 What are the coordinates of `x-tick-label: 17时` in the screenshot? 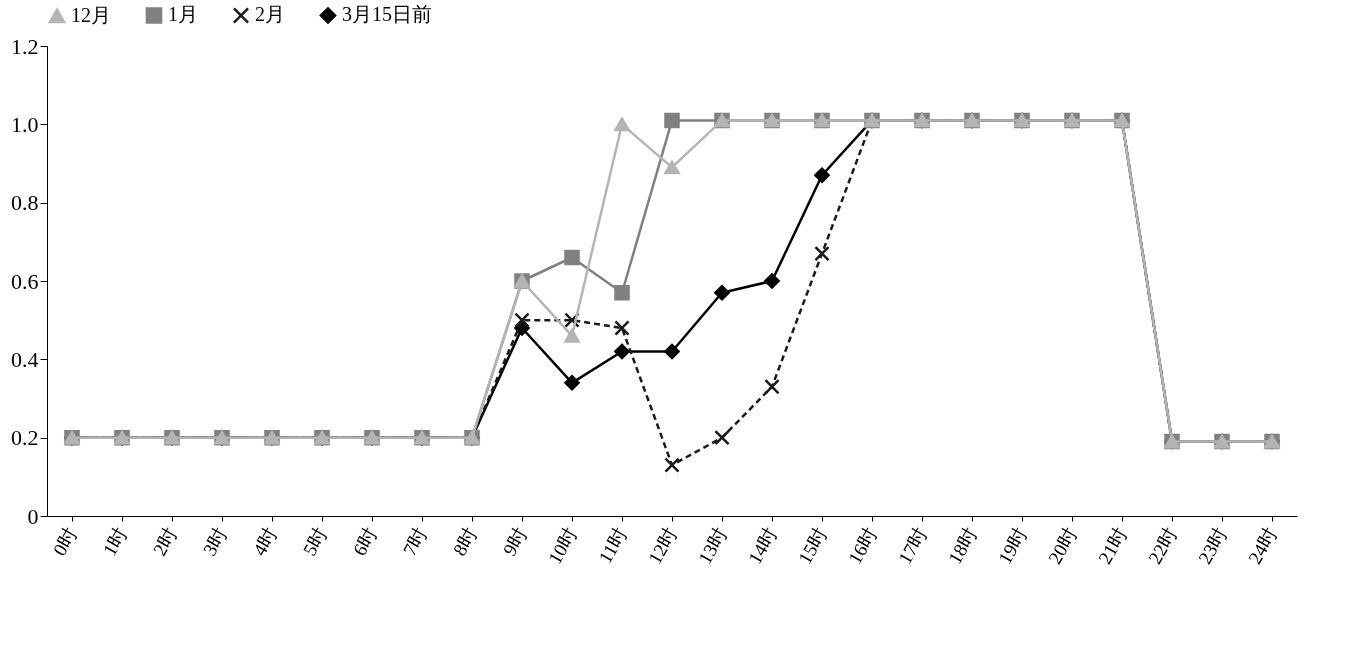 It's located at (912, 546).